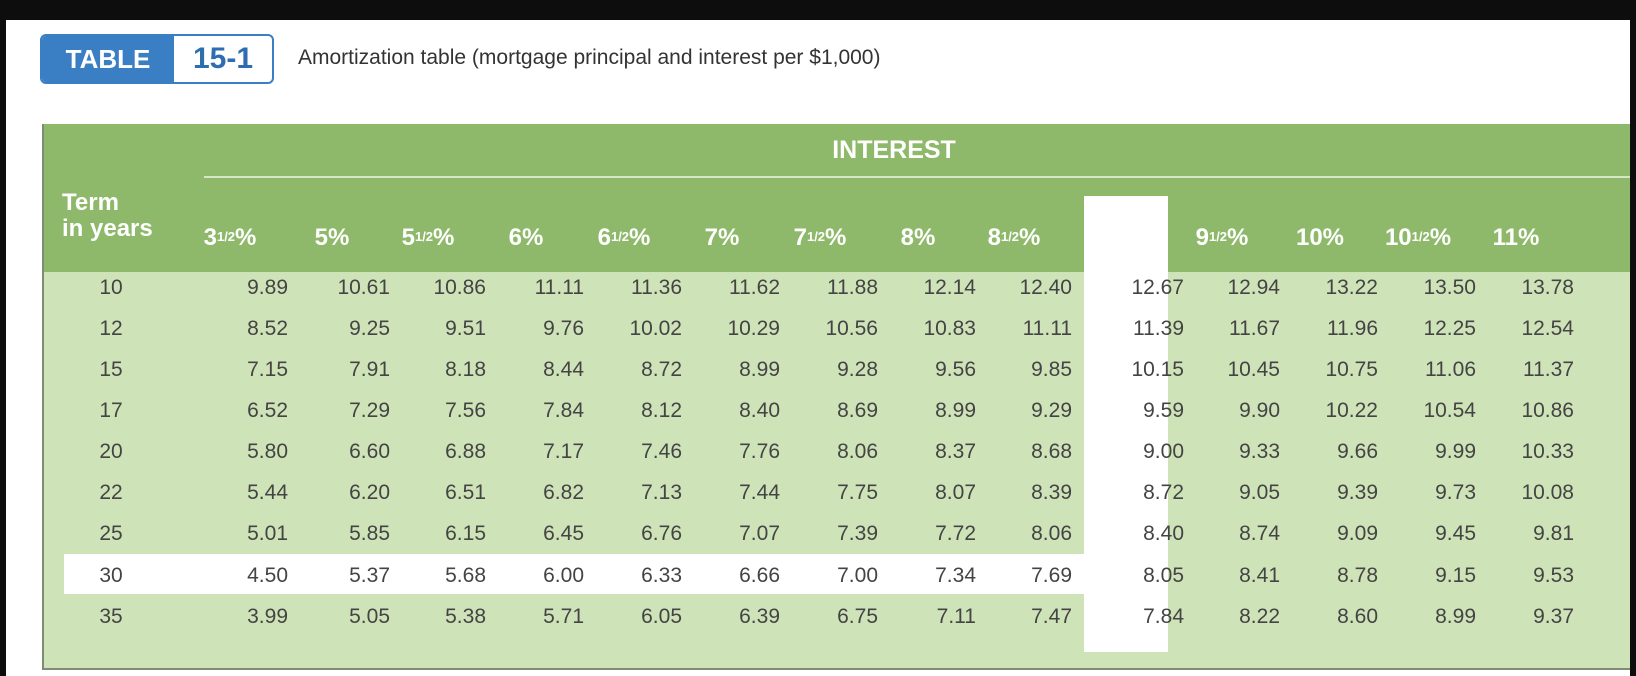 The height and width of the screenshot is (676, 1636). Describe the element at coordinates (369, 492) in the screenshot. I see `table-cell: 6.20` at that location.